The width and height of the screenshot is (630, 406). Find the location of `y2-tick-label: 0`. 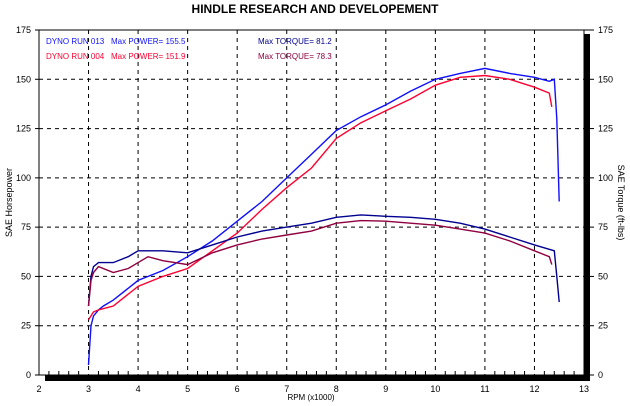

y2-tick-label: 0 is located at coordinates (600, 375).